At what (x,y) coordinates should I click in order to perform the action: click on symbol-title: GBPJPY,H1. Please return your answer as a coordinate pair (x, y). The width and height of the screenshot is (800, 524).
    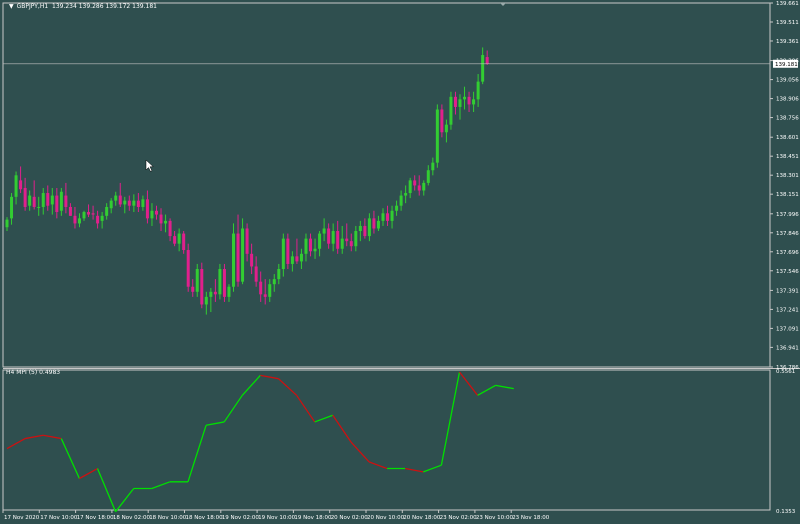
    Looking at the image, I should click on (32, 6).